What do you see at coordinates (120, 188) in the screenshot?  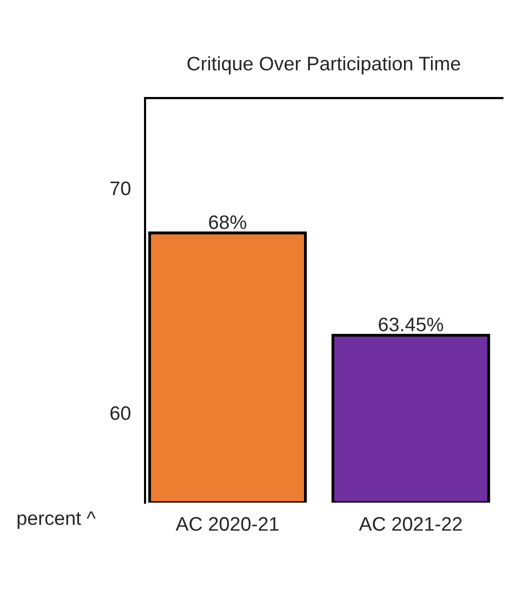 I see `y-tick-label: 70` at bounding box center [120, 188].